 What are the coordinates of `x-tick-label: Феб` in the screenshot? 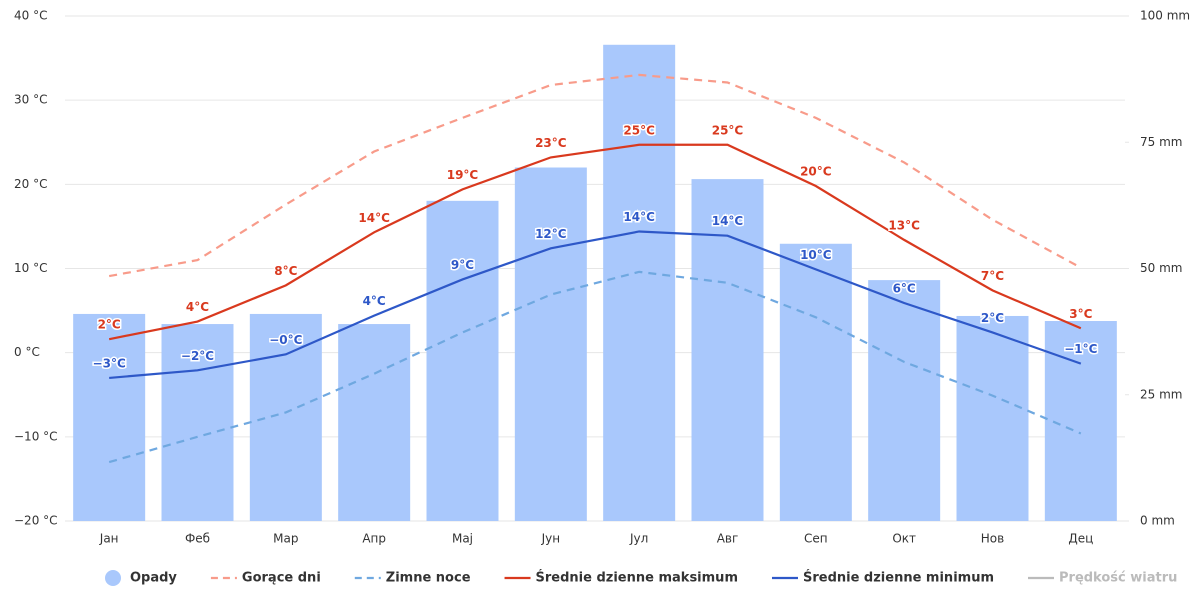 It's located at (197, 539).